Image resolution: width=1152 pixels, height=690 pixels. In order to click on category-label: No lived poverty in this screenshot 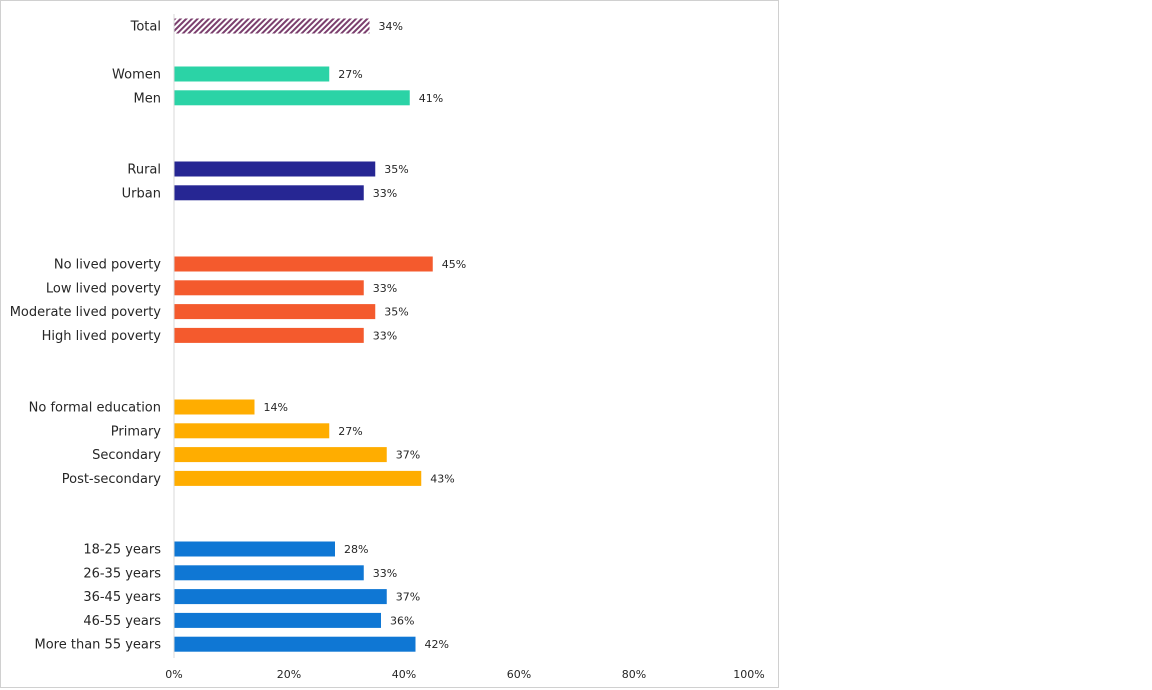, I will do `click(107, 265)`.